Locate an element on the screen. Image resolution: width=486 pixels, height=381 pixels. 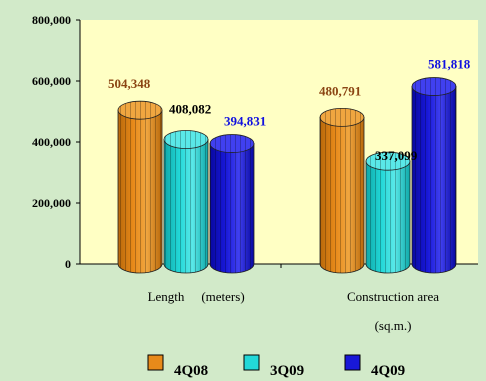
data-label-4Q08-0: 504,348 is located at coordinates (129, 83).